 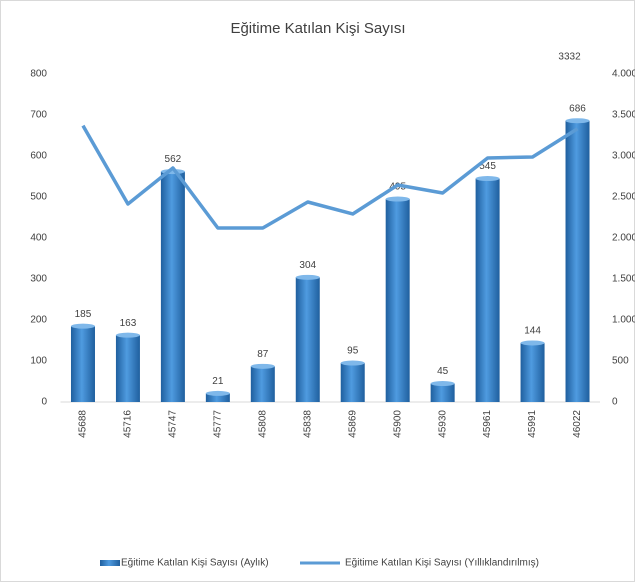 I want to click on x-tick-label: 45716, so click(x=128, y=424).